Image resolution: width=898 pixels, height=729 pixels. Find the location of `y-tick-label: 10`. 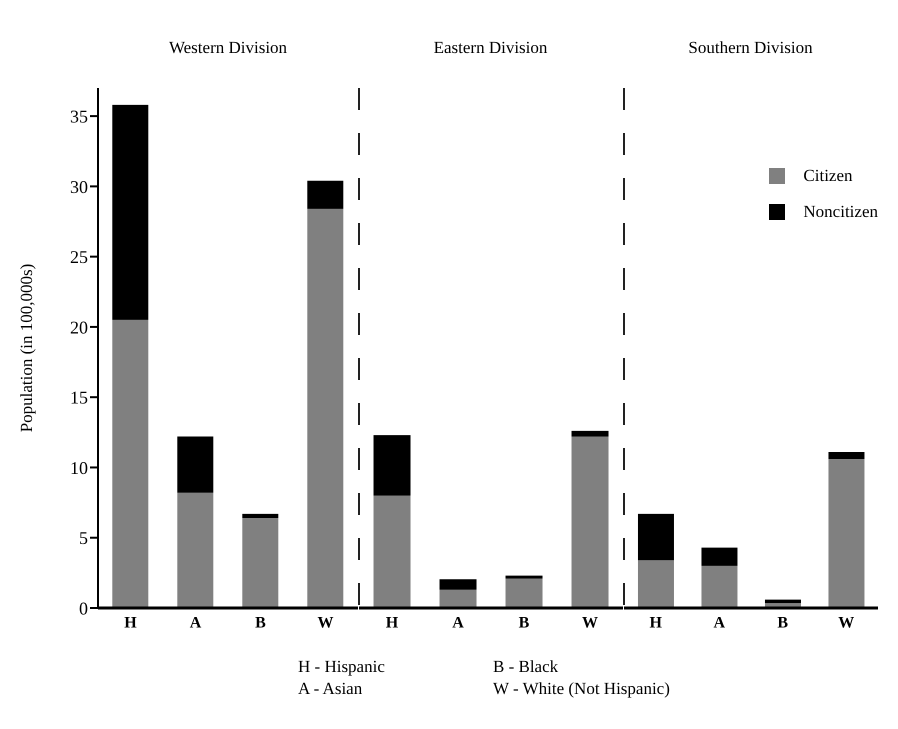

y-tick-label: 10 is located at coordinates (79, 468).